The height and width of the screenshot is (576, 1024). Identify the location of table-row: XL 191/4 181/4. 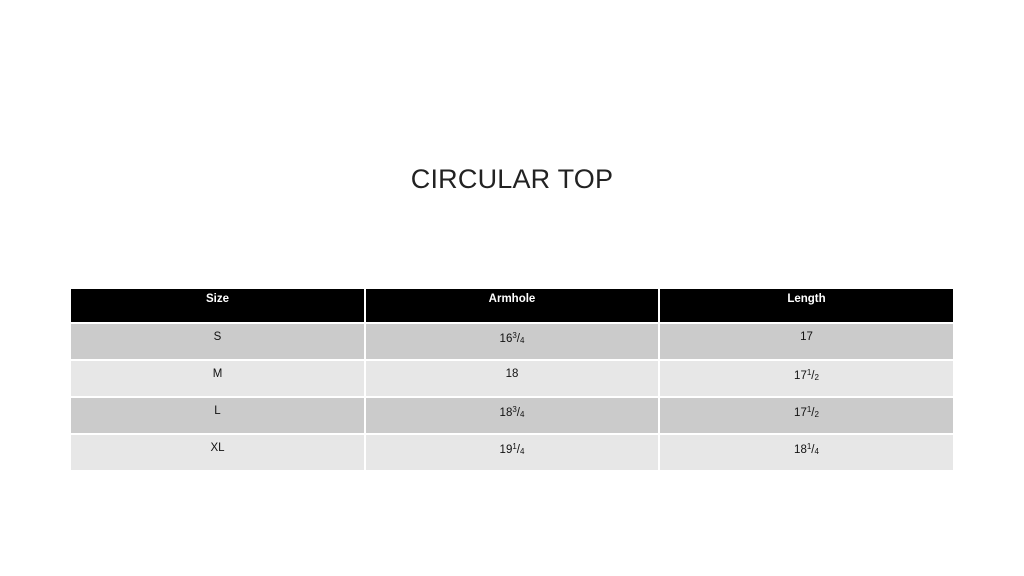
(512, 452).